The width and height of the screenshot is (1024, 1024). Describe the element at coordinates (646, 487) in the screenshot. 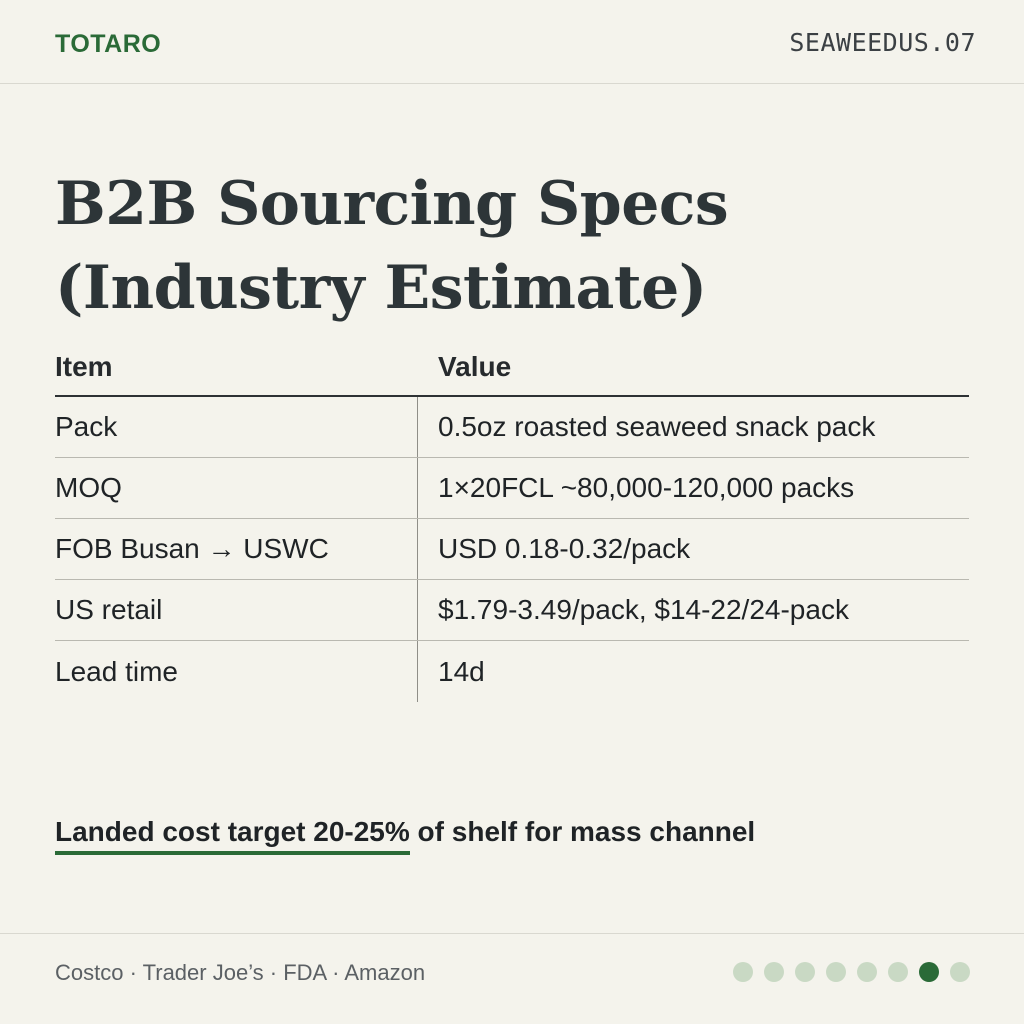

I see `row-value: 1×20FCL ~80,000-120,000 packs` at that location.